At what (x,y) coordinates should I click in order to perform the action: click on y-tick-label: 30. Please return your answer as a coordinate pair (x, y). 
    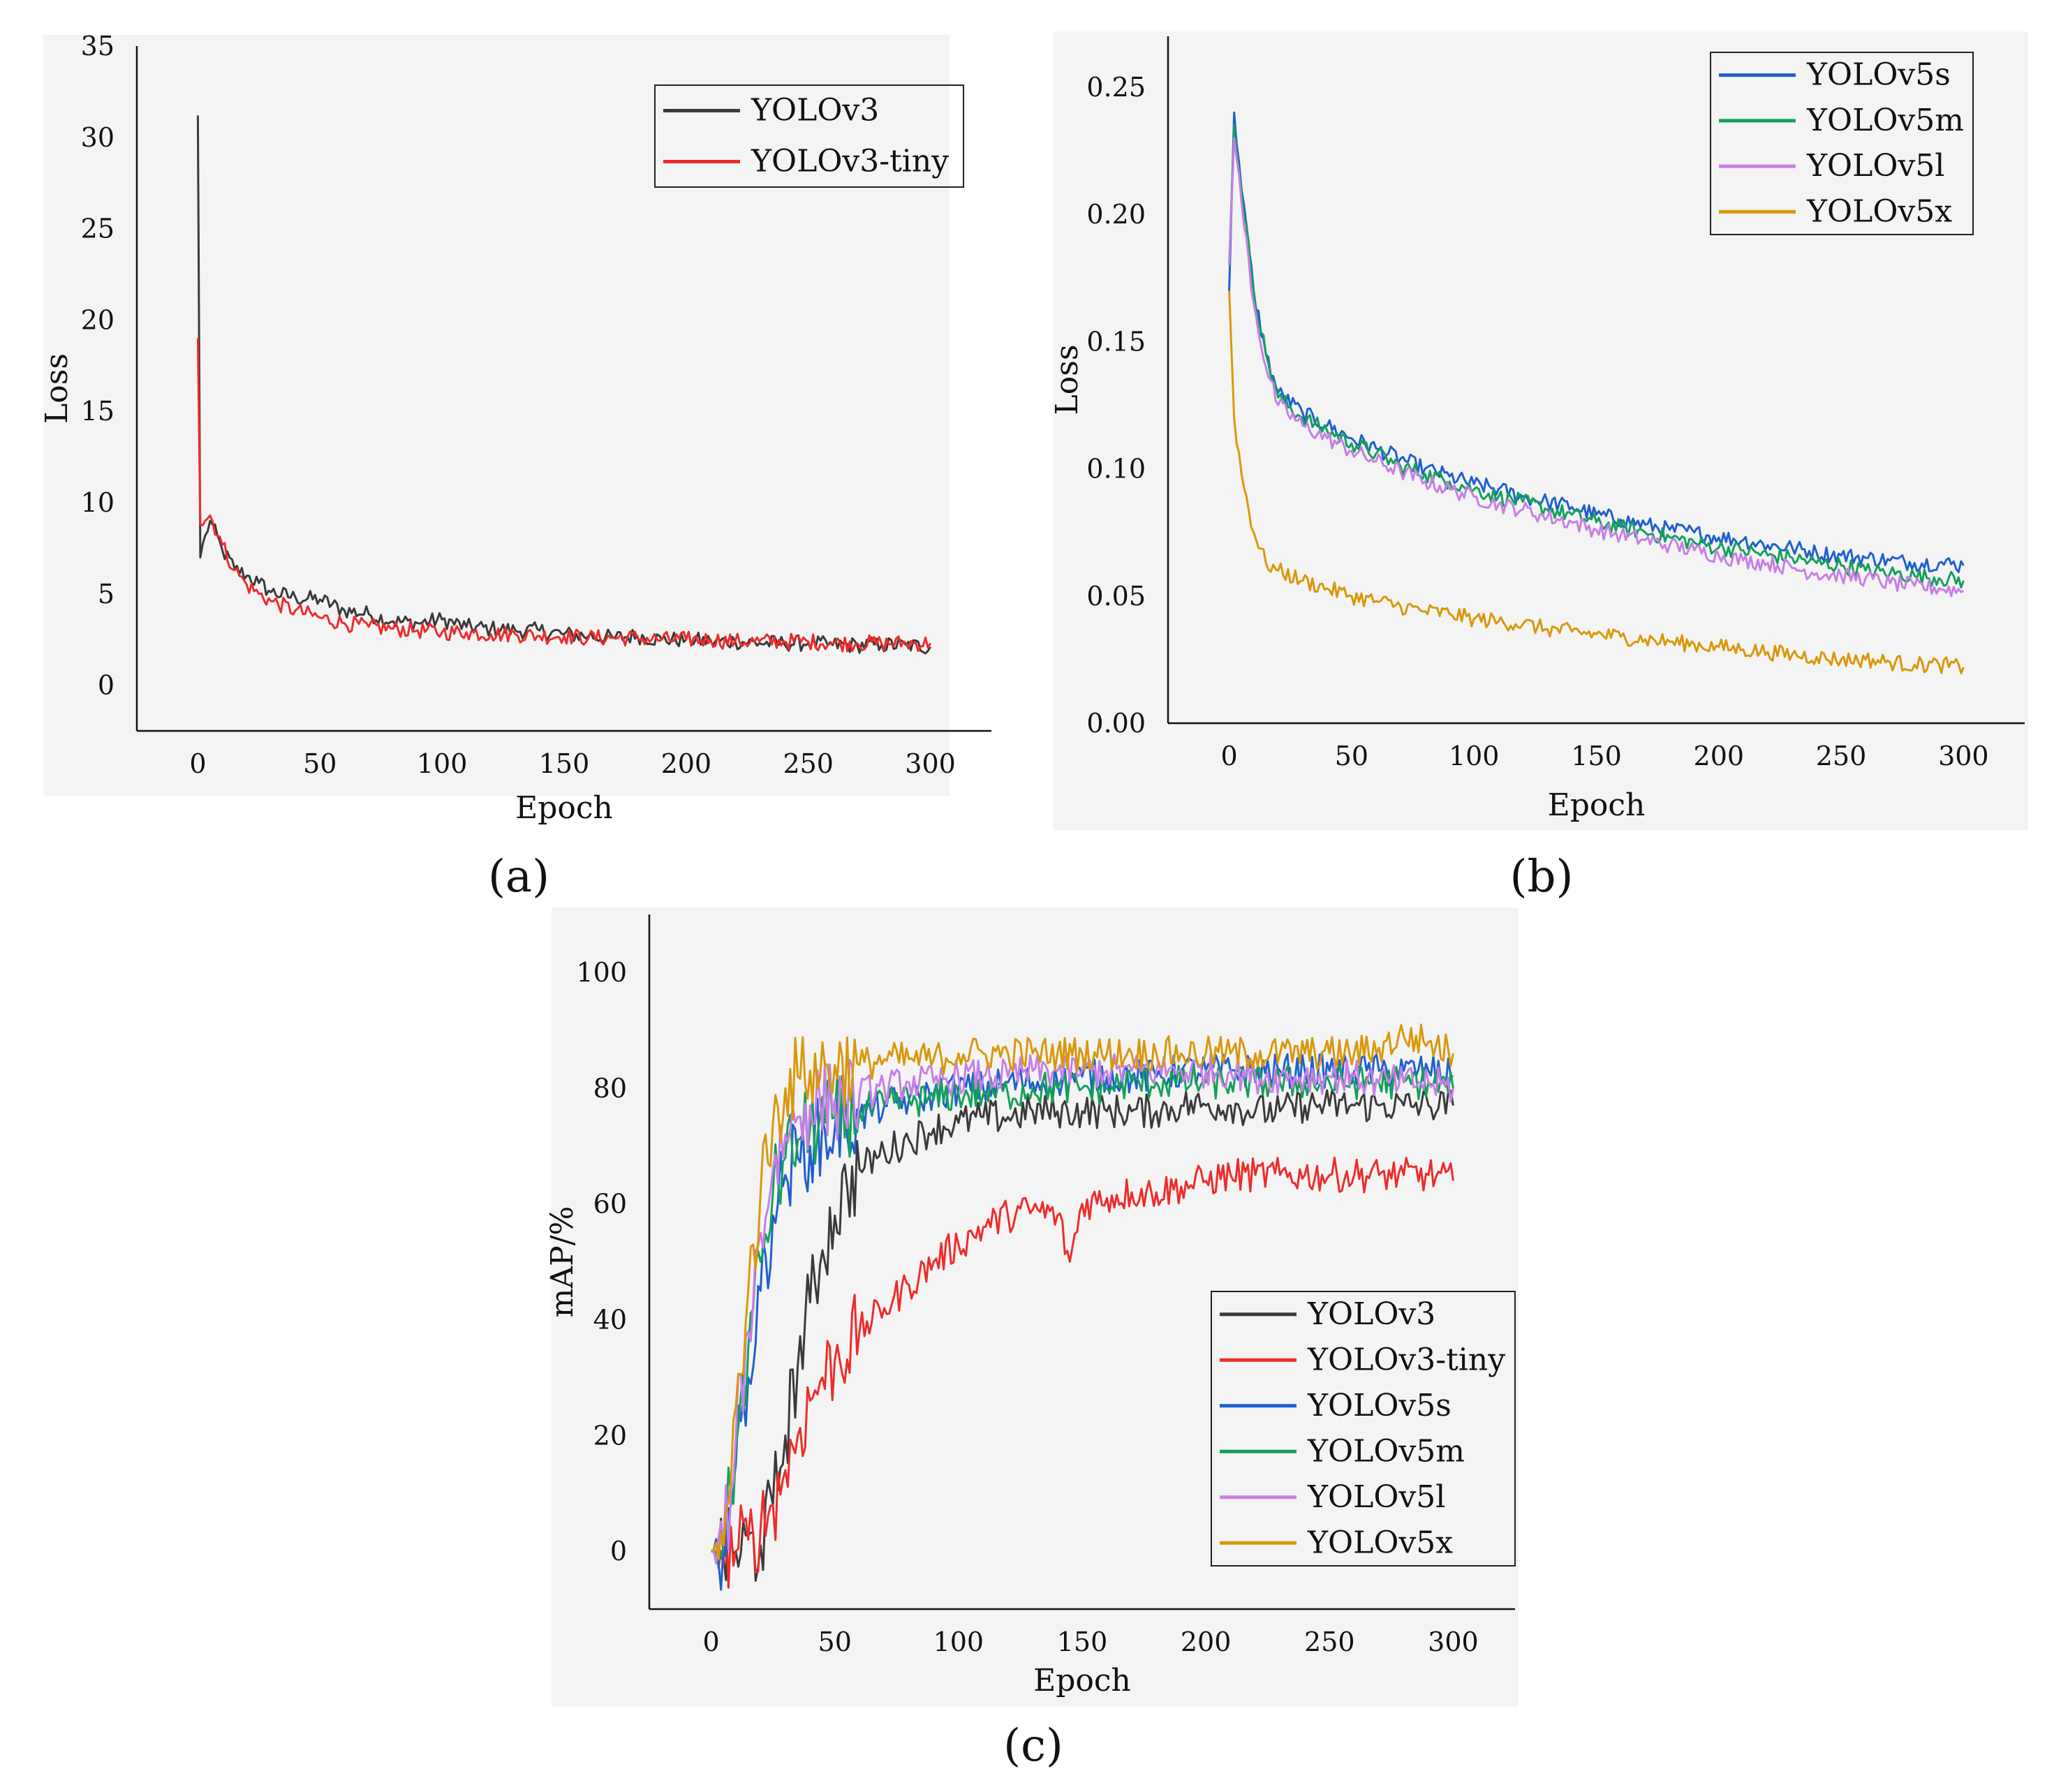
    Looking at the image, I should click on (97, 138).